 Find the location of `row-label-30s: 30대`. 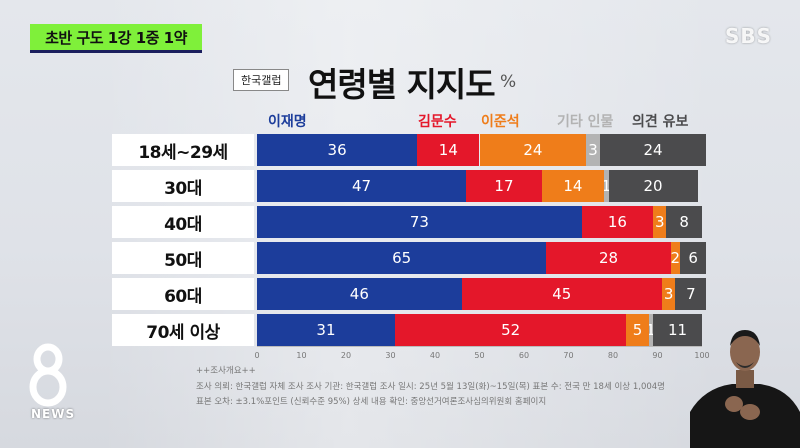

row-label-30s: 30대 is located at coordinates (183, 186).